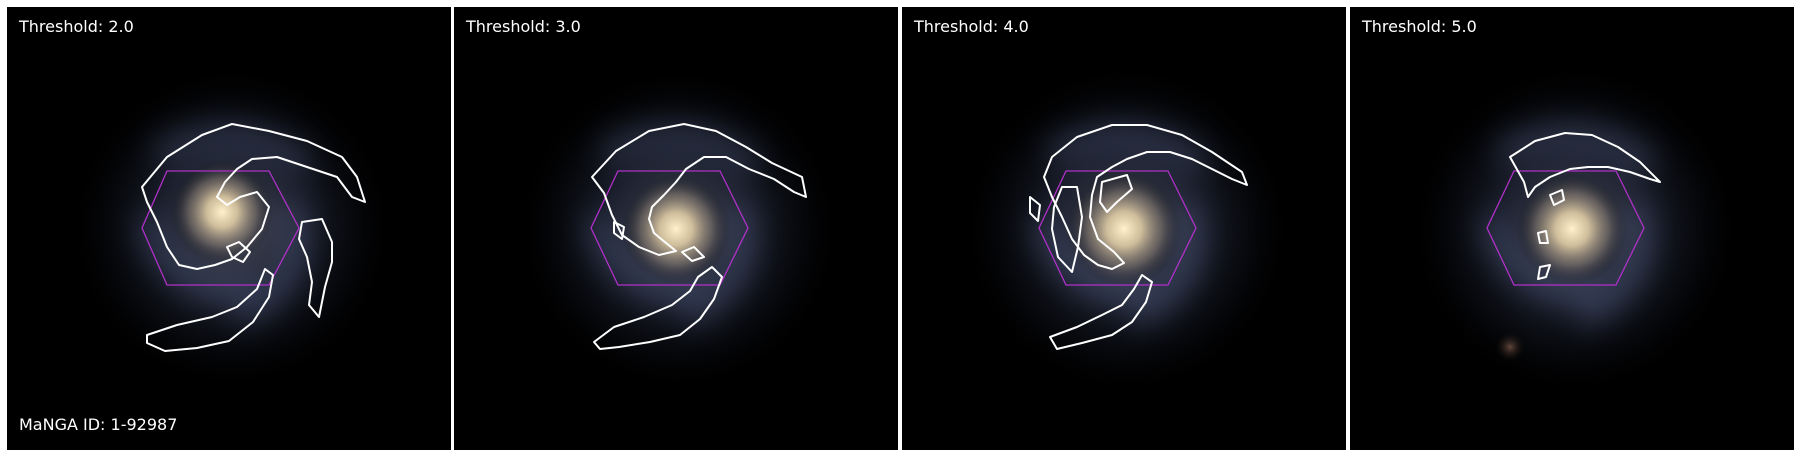 Image resolution: width=1800 pixels, height=457 pixels. What do you see at coordinates (1419, 26) in the screenshot?
I see `threshold-label: Threshold: 5.0` at bounding box center [1419, 26].